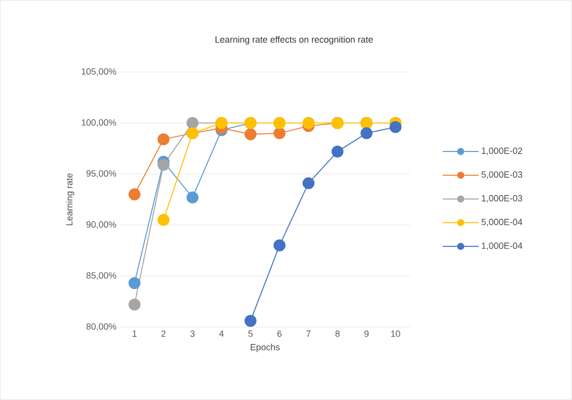  What do you see at coordinates (192, 333) in the screenshot?
I see `x-tick-label: 3` at bounding box center [192, 333].